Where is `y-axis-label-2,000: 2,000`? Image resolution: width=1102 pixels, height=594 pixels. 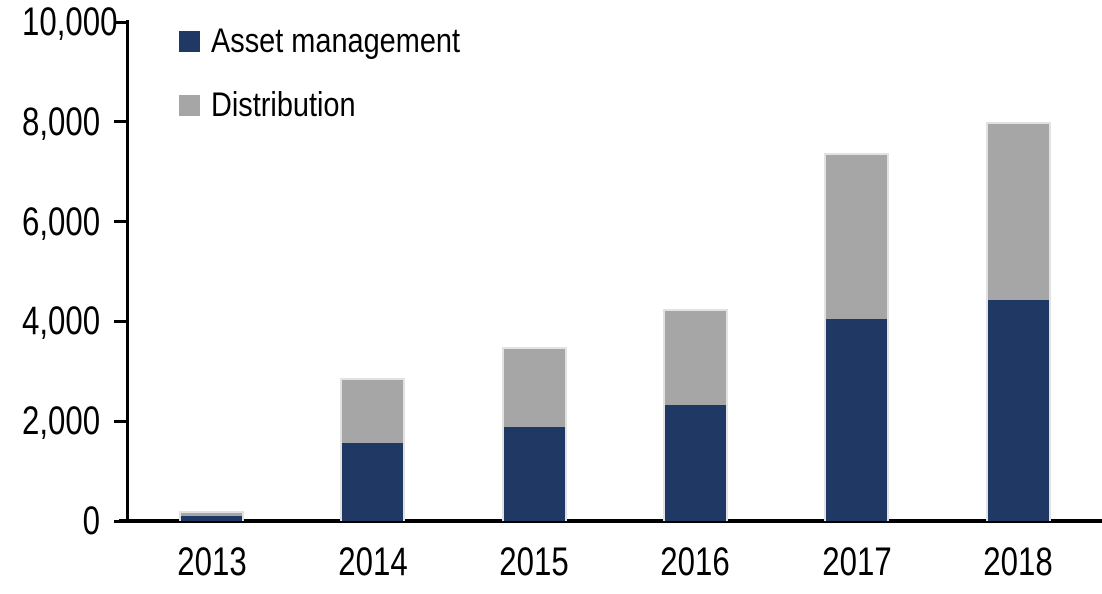 y-axis-label-2,000: 2,000 is located at coordinates (61, 421).